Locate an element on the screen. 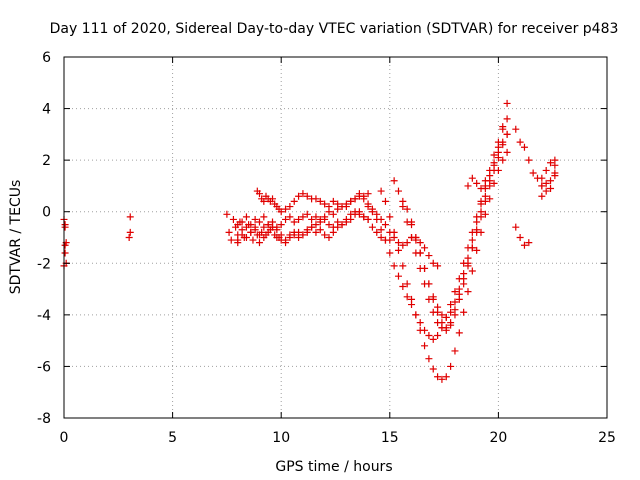  y-tick-label: 2 is located at coordinates (46, 161).